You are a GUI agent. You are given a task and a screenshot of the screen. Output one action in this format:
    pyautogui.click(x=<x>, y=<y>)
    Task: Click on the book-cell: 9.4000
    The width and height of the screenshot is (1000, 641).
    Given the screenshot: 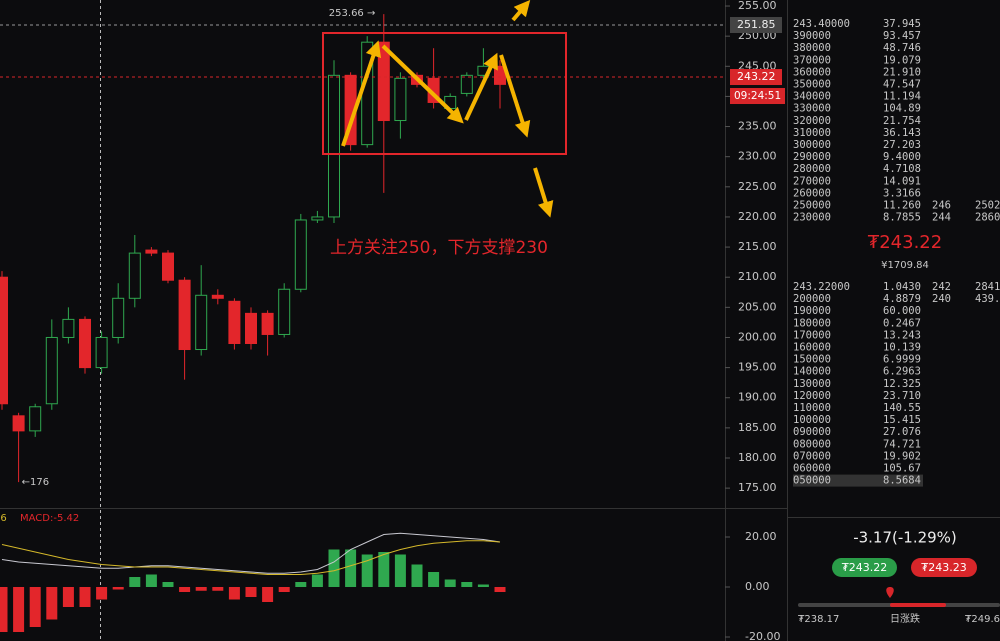 What is the action you would take?
    pyautogui.click(x=902, y=157)
    